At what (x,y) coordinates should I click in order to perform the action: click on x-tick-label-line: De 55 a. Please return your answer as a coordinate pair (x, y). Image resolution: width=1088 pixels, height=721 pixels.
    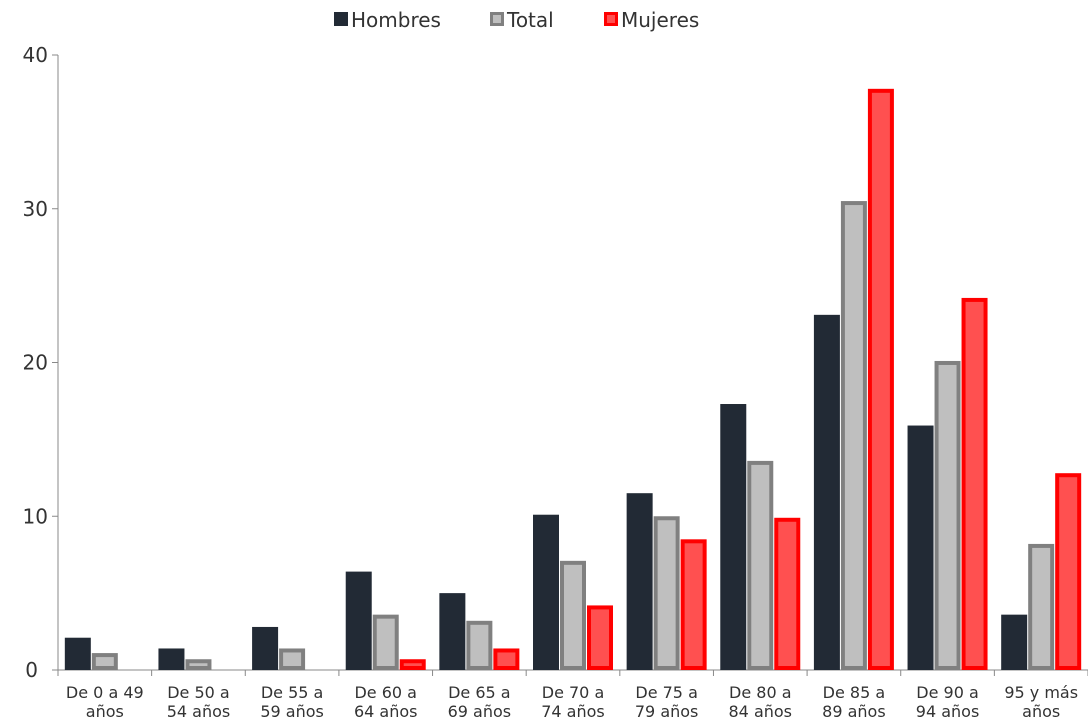
    Looking at the image, I should click on (292, 692).